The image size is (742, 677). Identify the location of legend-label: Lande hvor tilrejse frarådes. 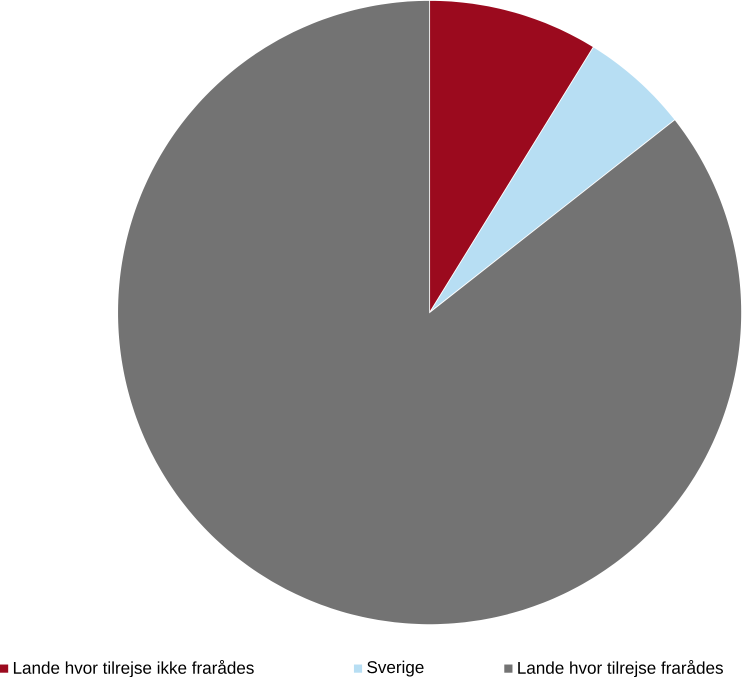
(620, 668).